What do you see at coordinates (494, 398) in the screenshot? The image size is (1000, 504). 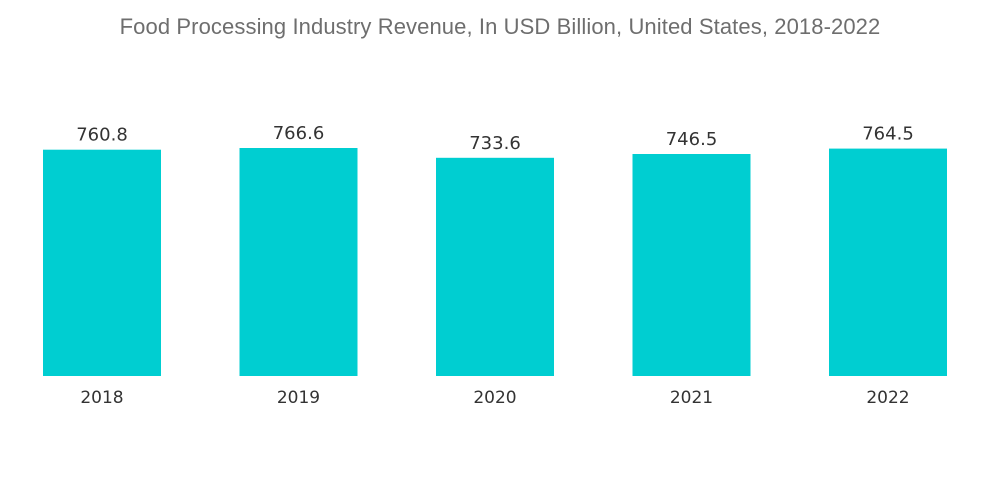 I see `x-tick-label-2020: 2020` at bounding box center [494, 398].